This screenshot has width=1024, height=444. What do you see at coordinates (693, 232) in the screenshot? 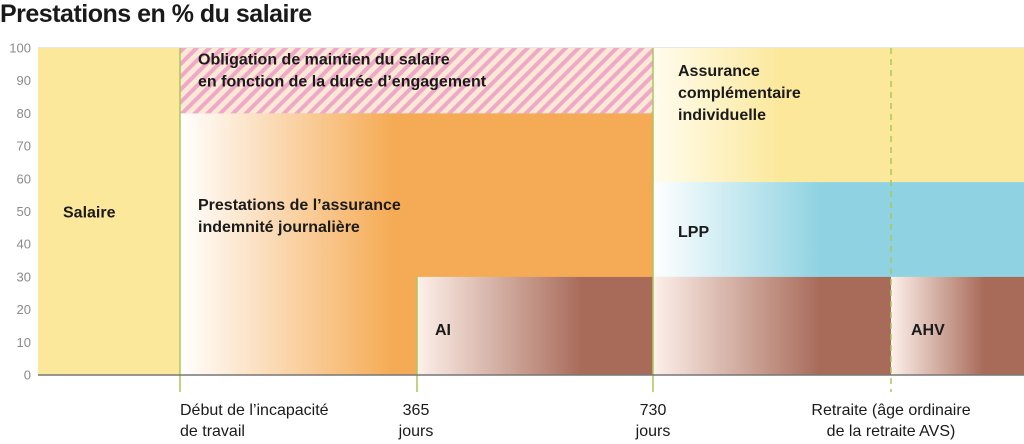
I see `segment-label-lpp: LPP` at bounding box center [693, 232].